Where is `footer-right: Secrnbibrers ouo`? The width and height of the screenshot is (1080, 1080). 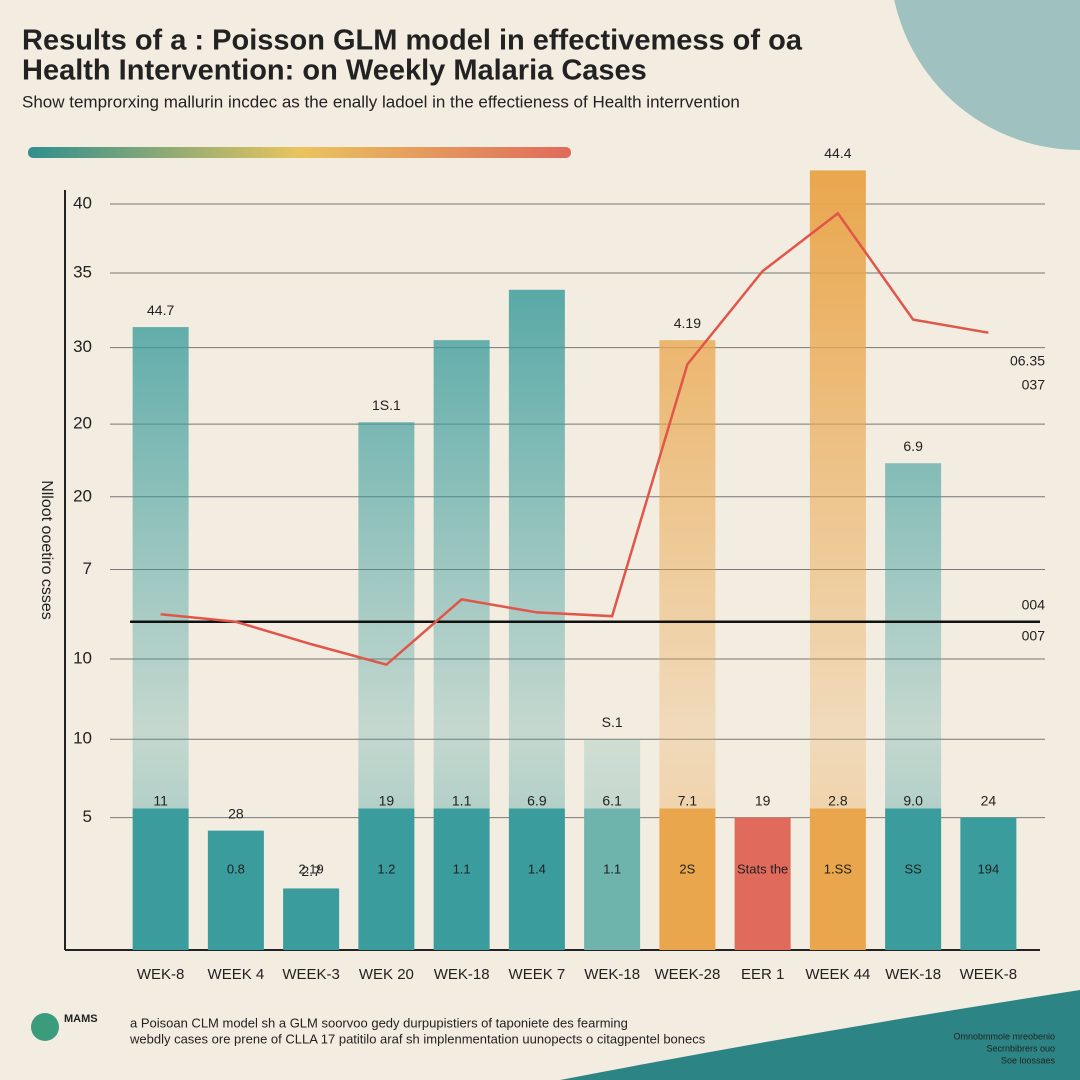 footer-right: Secrnbibrers ouo is located at coordinates (1020, 1048).